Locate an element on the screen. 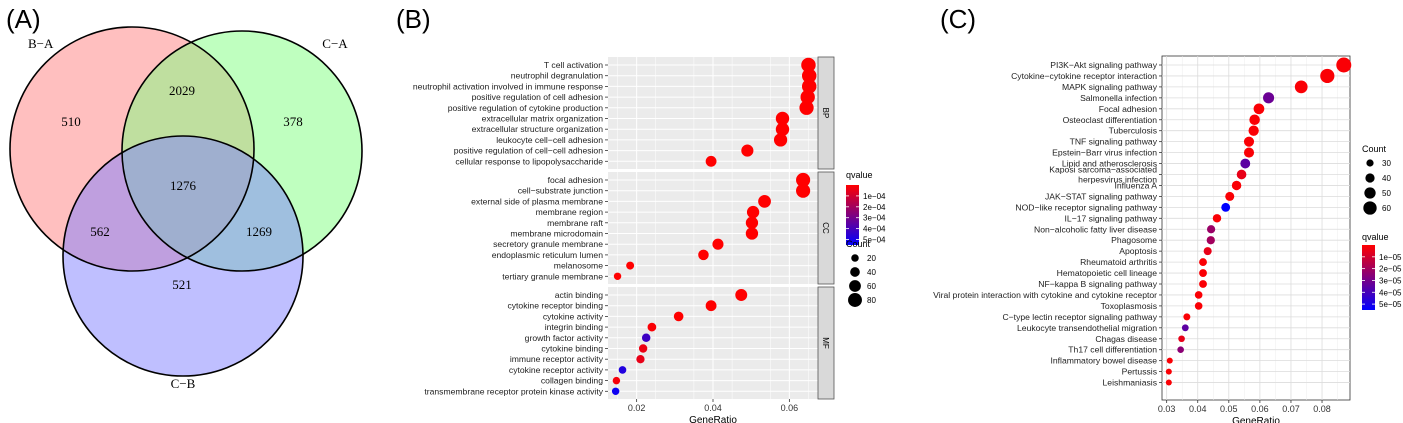 Image resolution: width=1403 pixels, height=423 pixels. x-axis-label: GeneRatio is located at coordinates (713, 419).